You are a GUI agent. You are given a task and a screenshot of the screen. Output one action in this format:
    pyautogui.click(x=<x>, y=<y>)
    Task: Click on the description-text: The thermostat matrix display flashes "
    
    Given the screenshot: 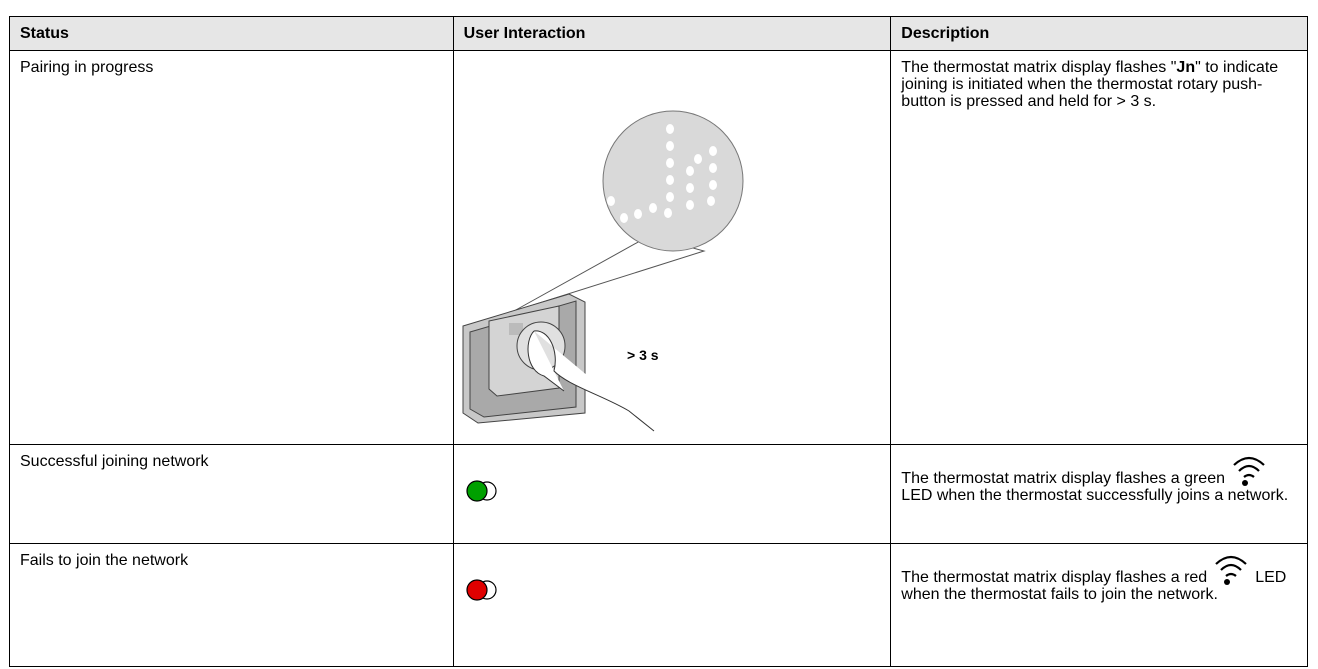 What is the action you would take?
    pyautogui.click(x=1039, y=67)
    